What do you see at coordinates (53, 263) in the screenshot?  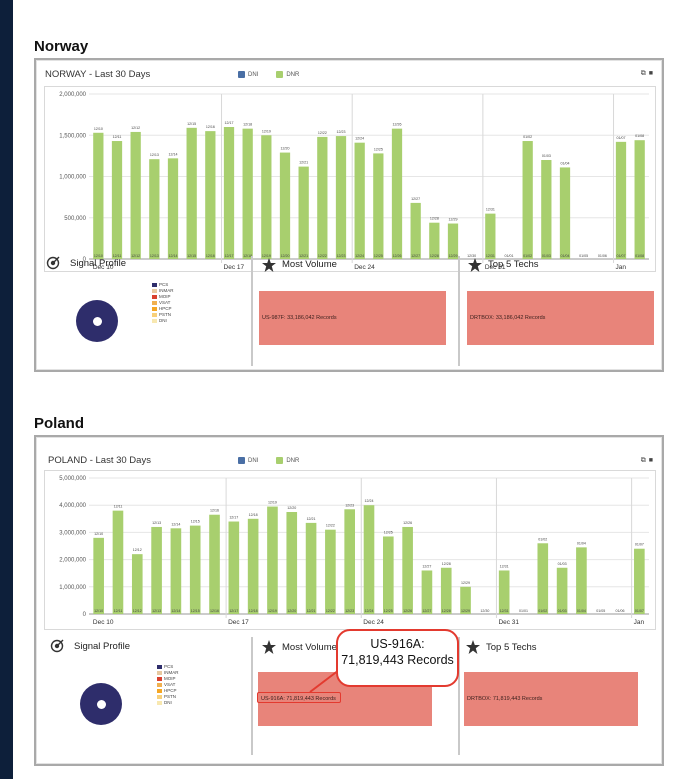 I see `signal-icon` at bounding box center [53, 263].